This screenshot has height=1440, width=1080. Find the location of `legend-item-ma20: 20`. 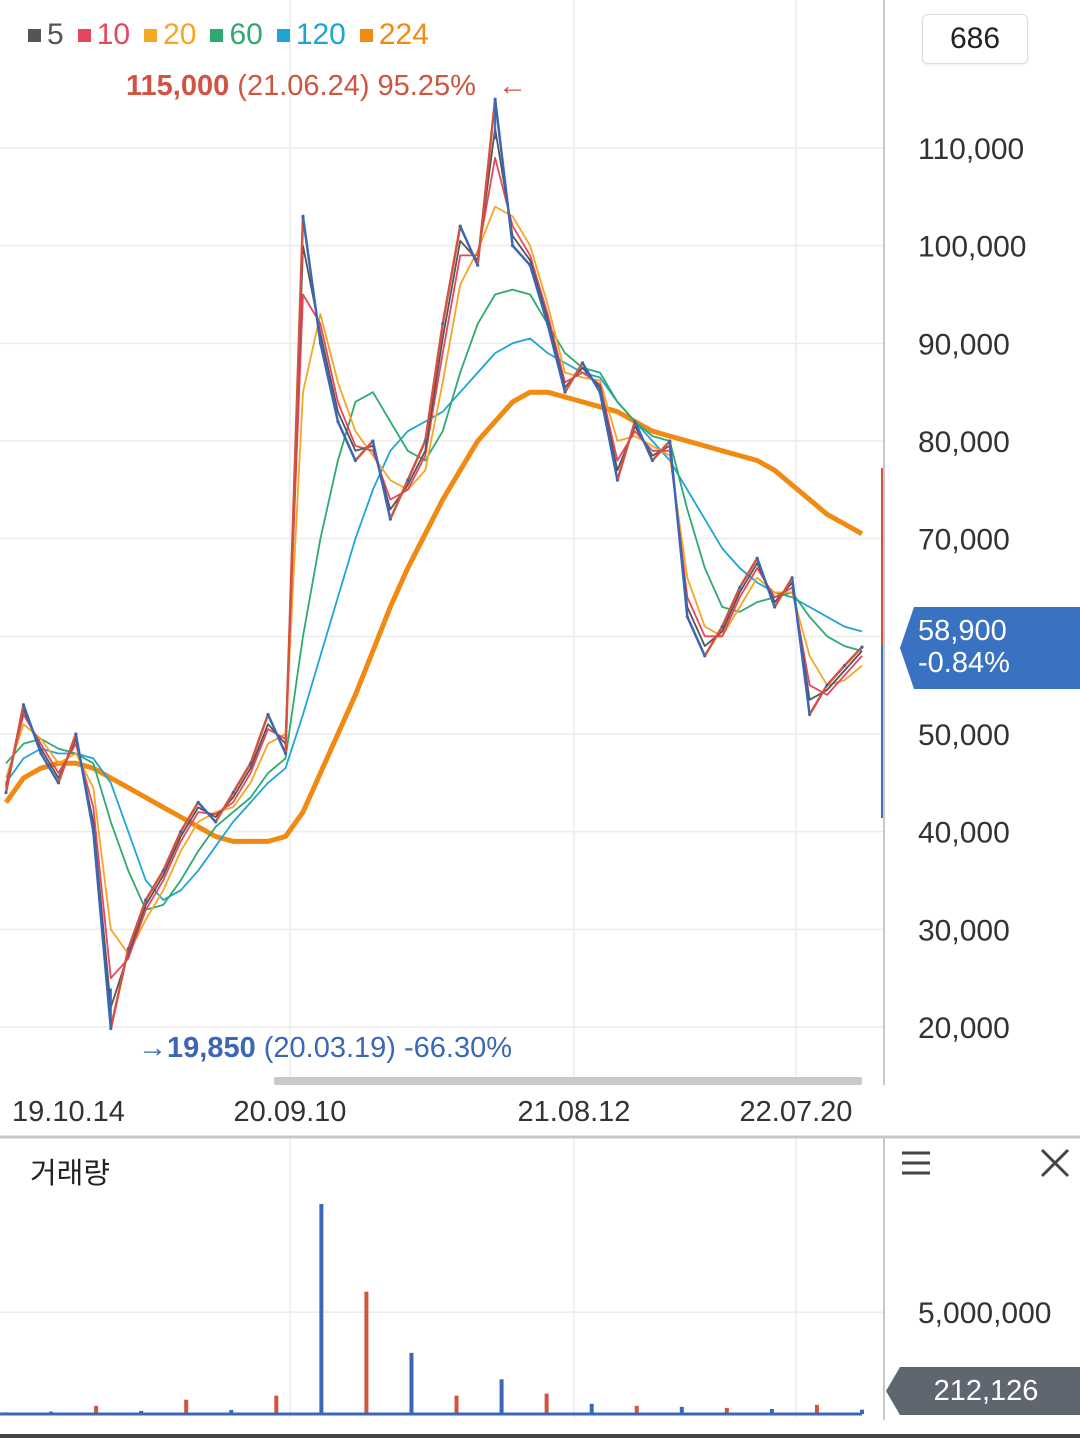

legend-item-ma20: 20 is located at coordinates (170, 35).